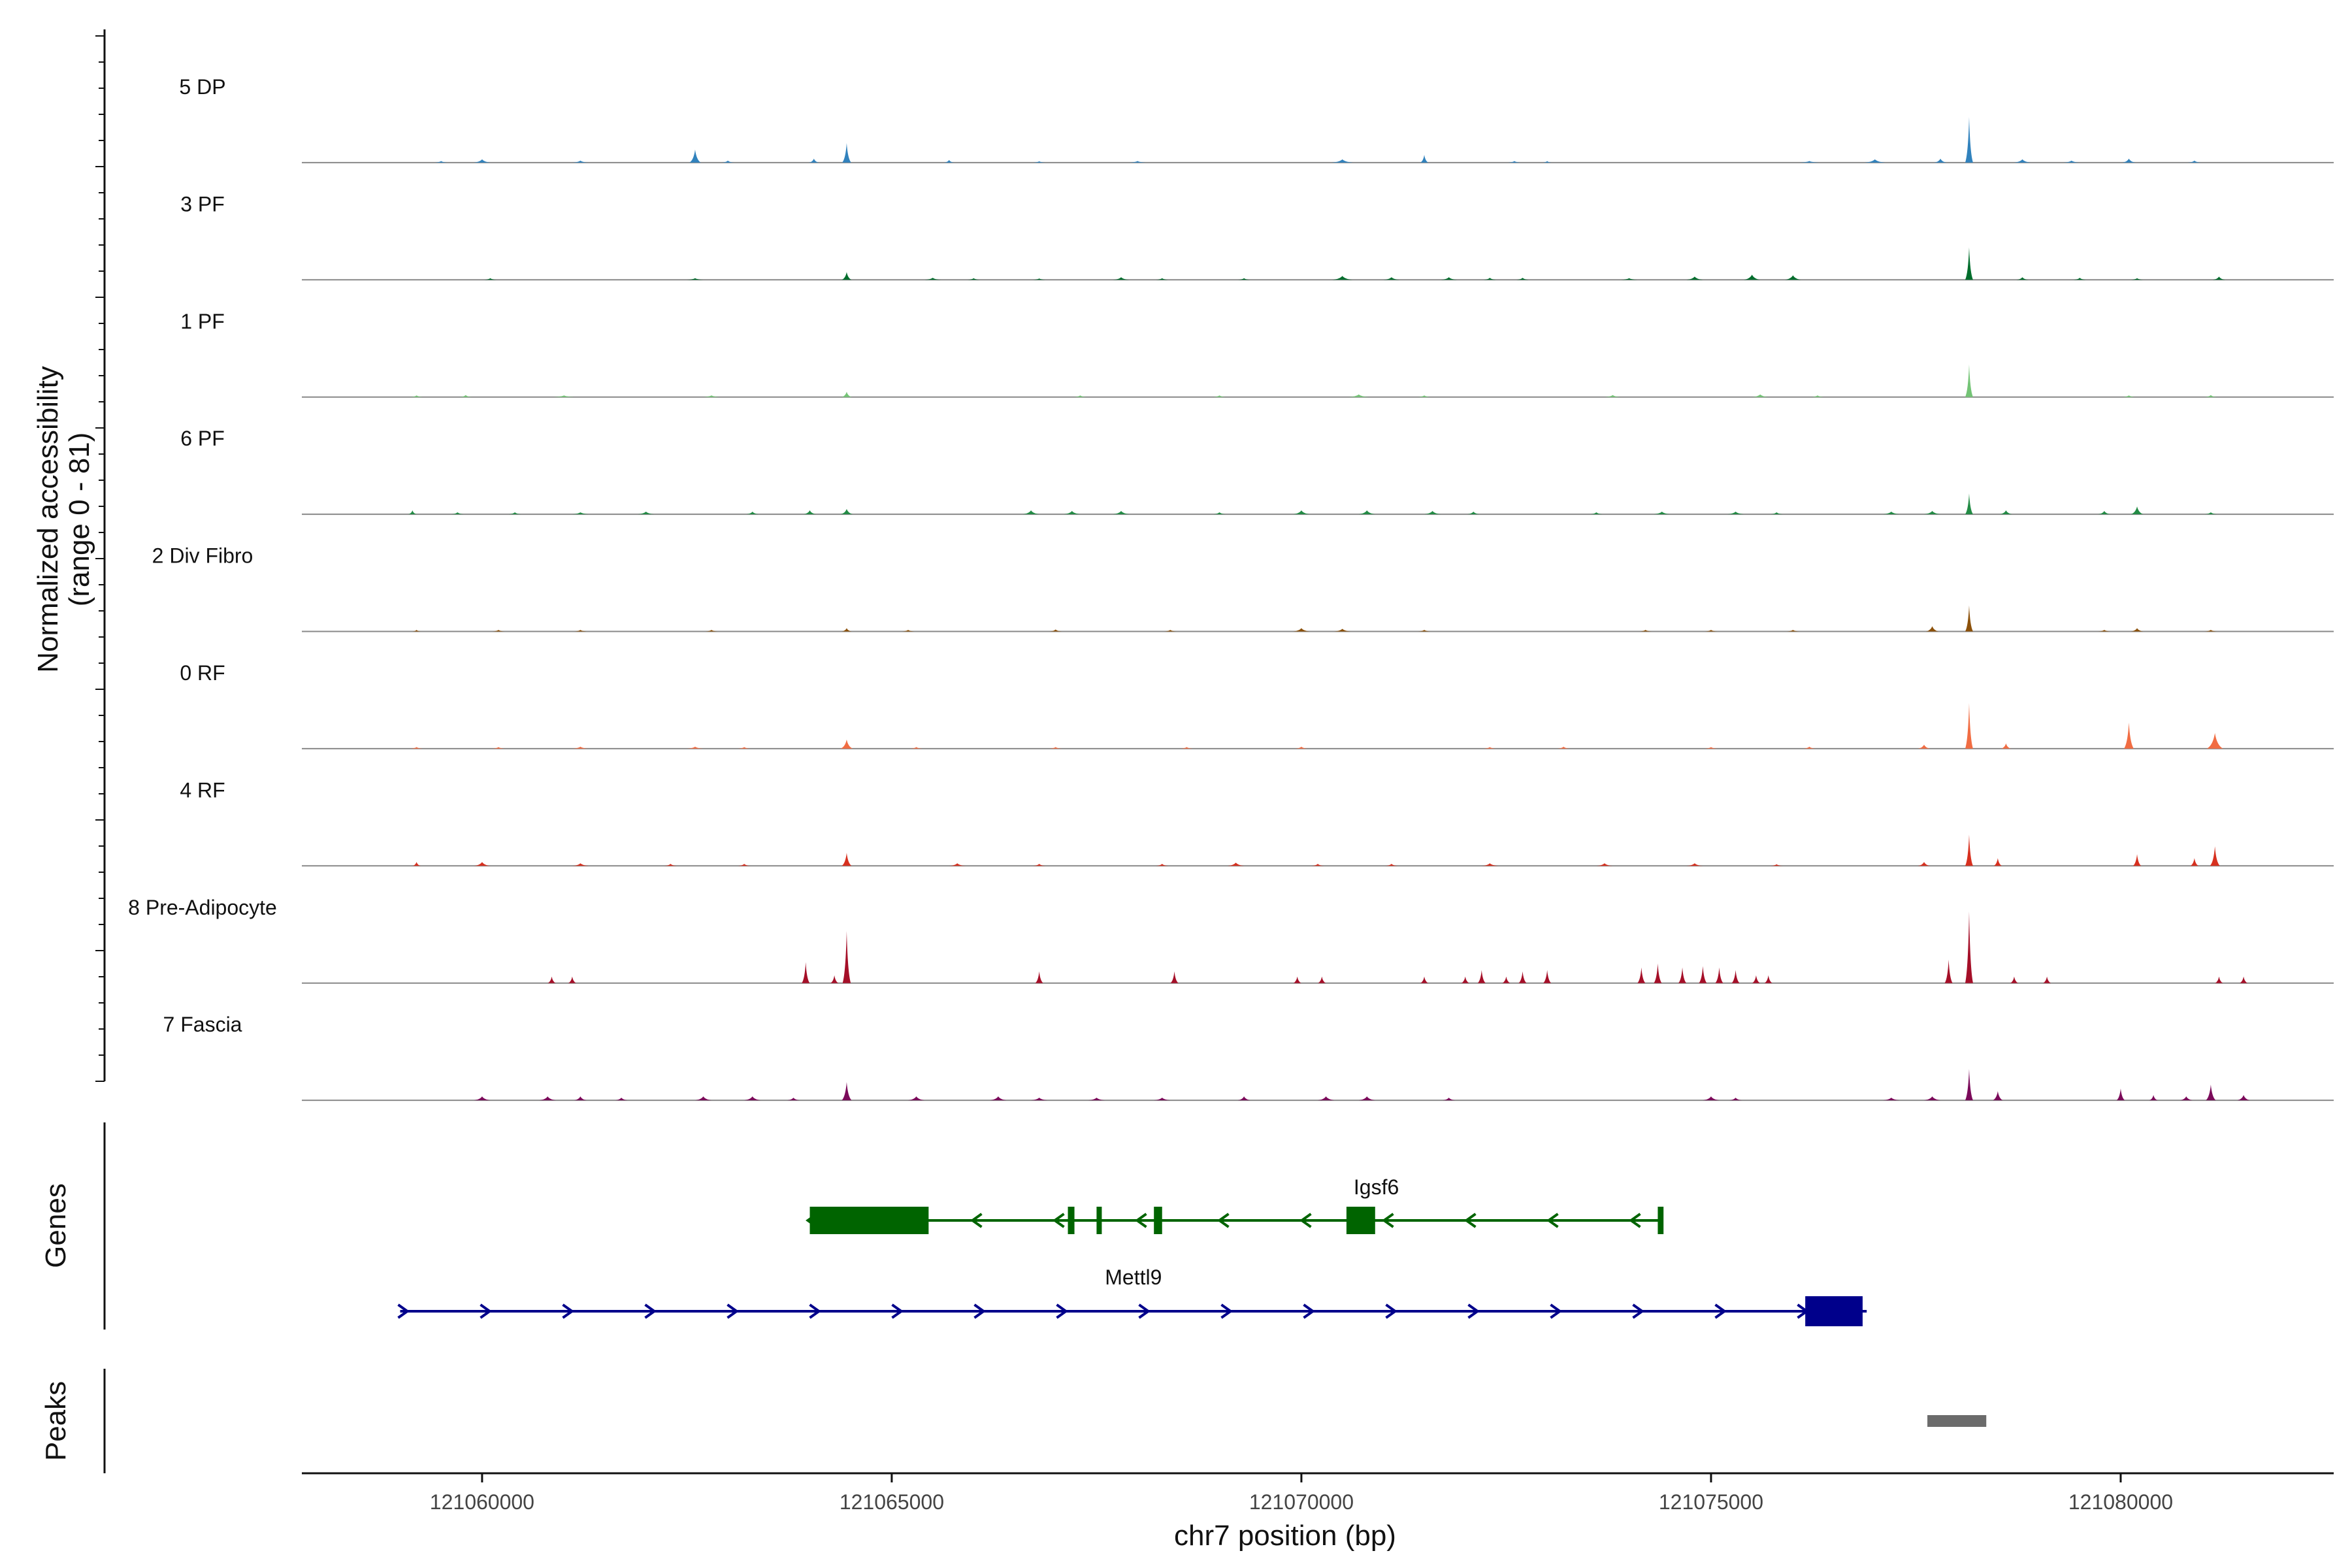  What do you see at coordinates (202, 438) in the screenshot?
I see `track-label: 6 PF` at bounding box center [202, 438].